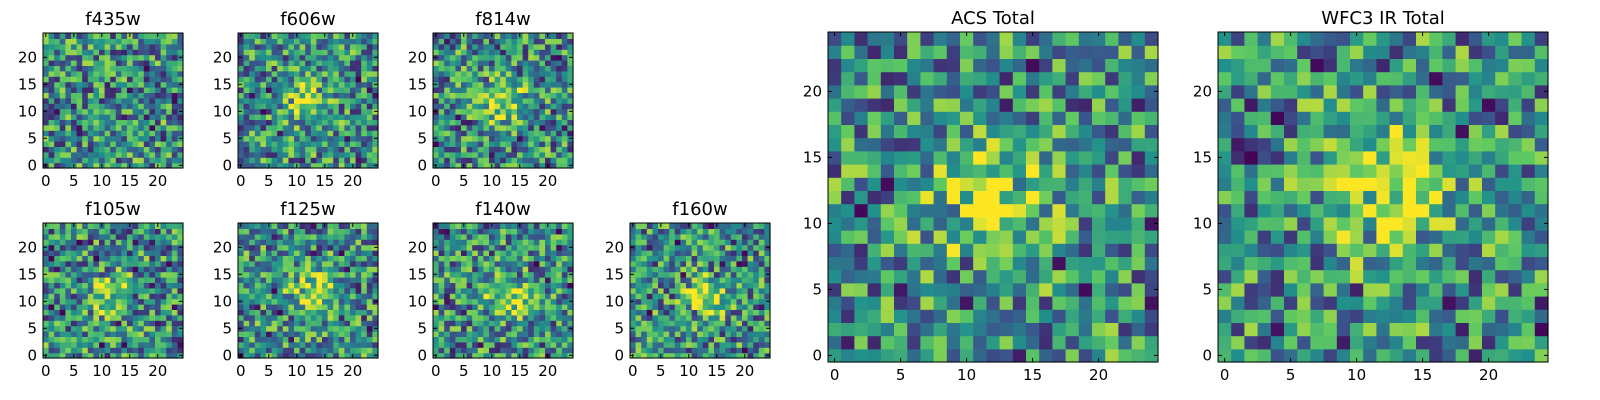 This screenshot has width=1600, height=400. What do you see at coordinates (296, 181) in the screenshot?
I see `x-tick-label: 10` at bounding box center [296, 181].